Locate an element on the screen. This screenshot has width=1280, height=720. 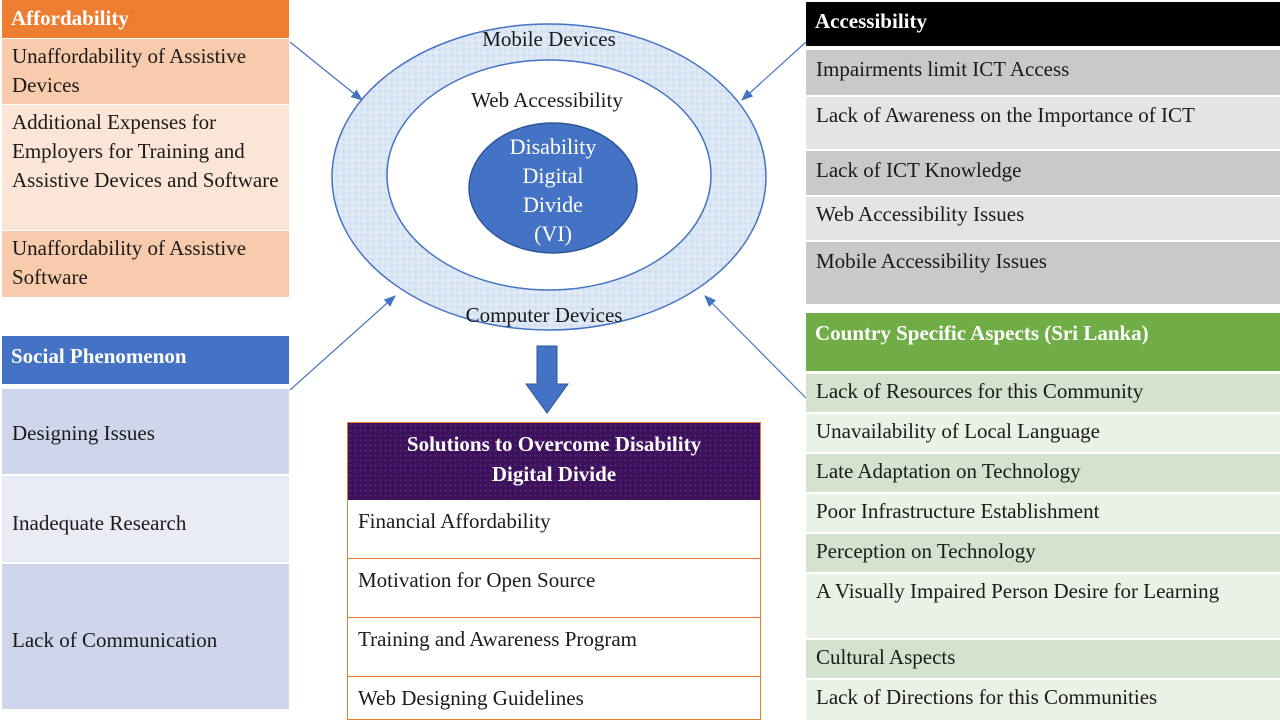
social-item: Designing Issues is located at coordinates (145, 431).